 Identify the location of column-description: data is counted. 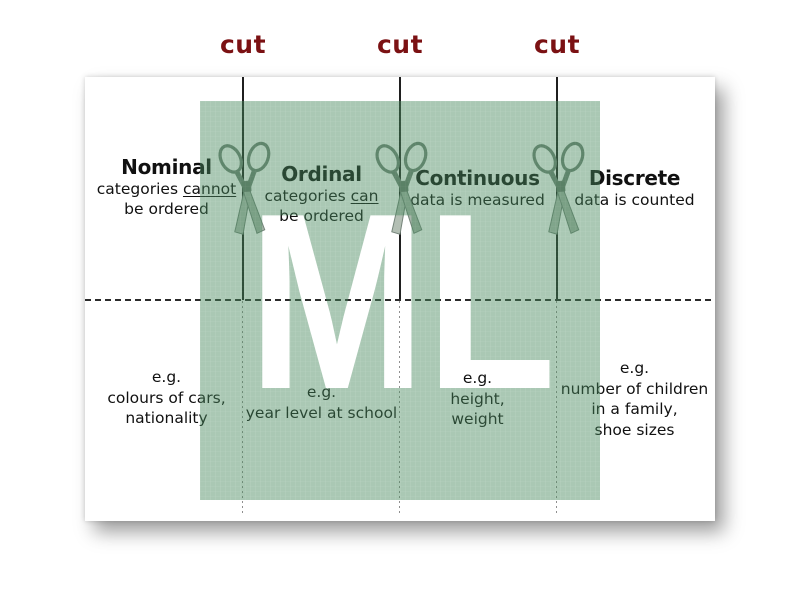
(634, 200).